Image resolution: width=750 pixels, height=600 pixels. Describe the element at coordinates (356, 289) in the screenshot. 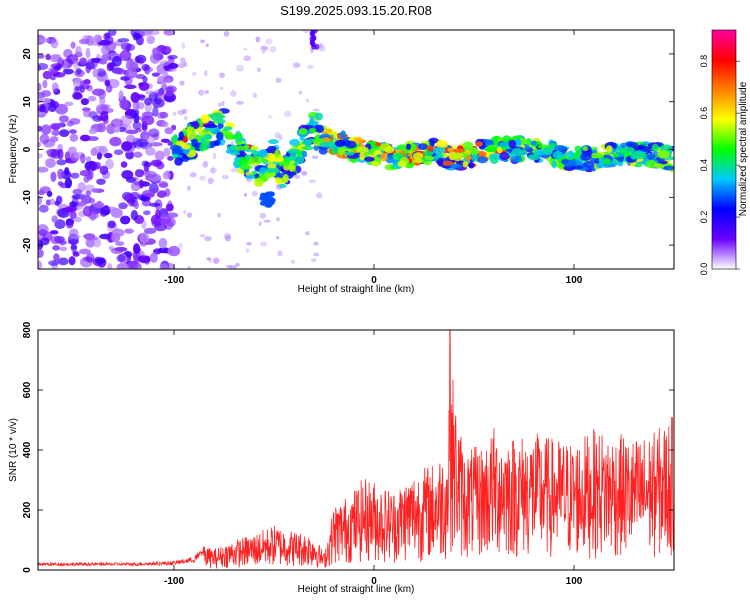

I see `spectrogram-x-label: Height of straight line (km)` at that location.